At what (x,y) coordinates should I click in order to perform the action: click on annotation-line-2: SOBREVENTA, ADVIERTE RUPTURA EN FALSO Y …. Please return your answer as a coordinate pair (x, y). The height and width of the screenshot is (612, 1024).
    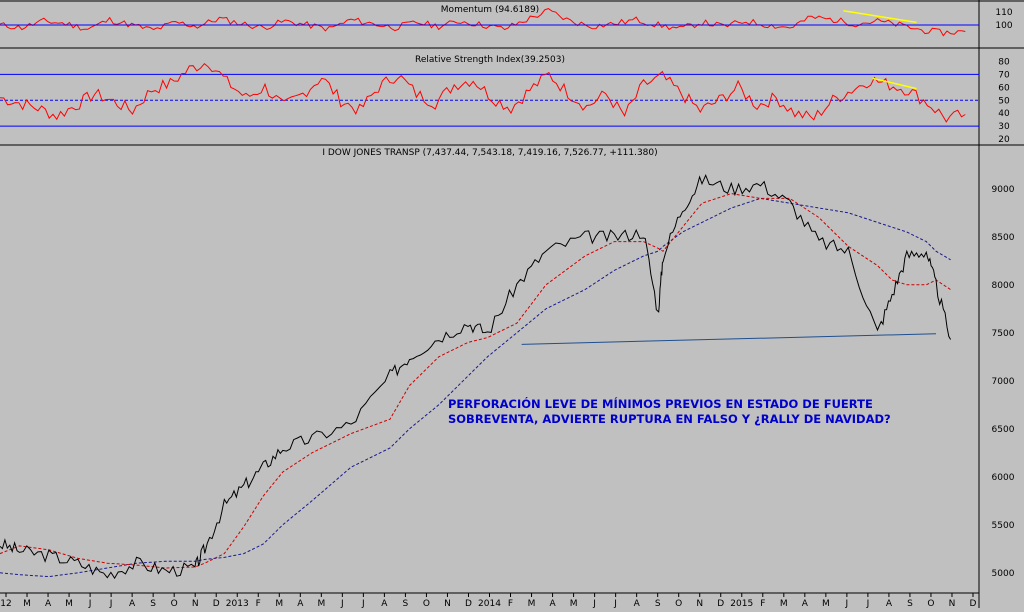
    Looking at the image, I should click on (669, 419).